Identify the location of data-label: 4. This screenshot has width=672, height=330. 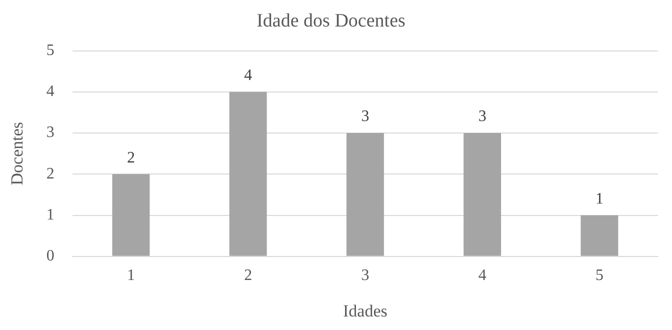
(248, 75).